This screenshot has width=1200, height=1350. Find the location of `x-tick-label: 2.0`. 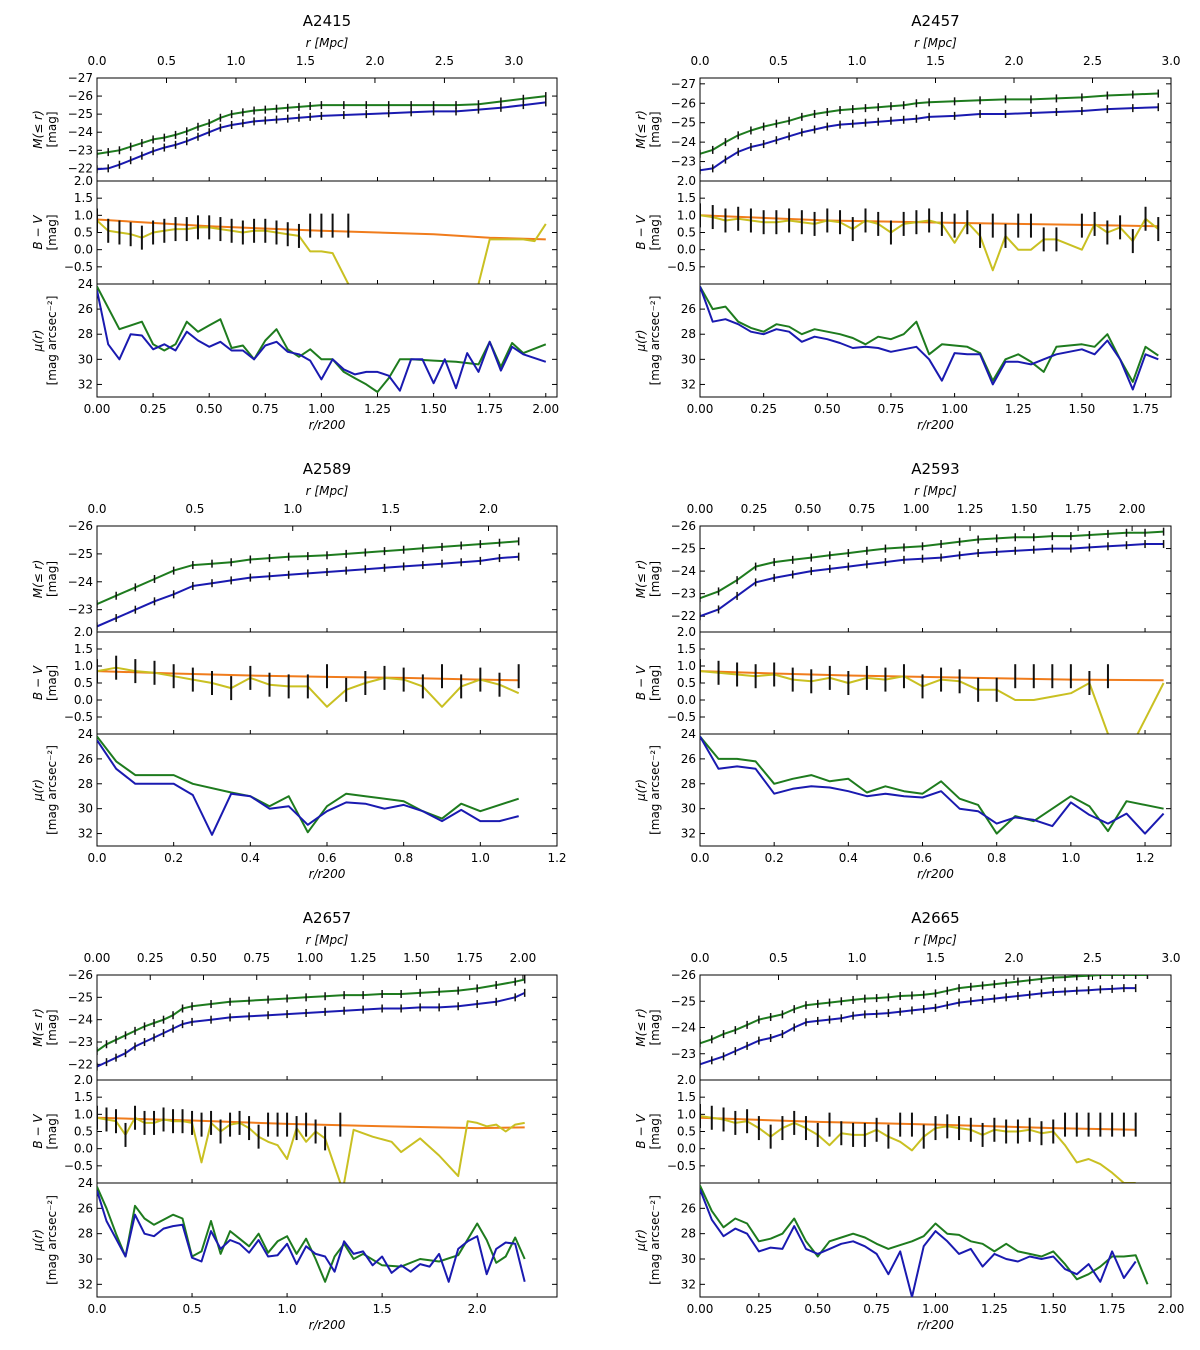

x-tick-label: 2.0 is located at coordinates (477, 1309).